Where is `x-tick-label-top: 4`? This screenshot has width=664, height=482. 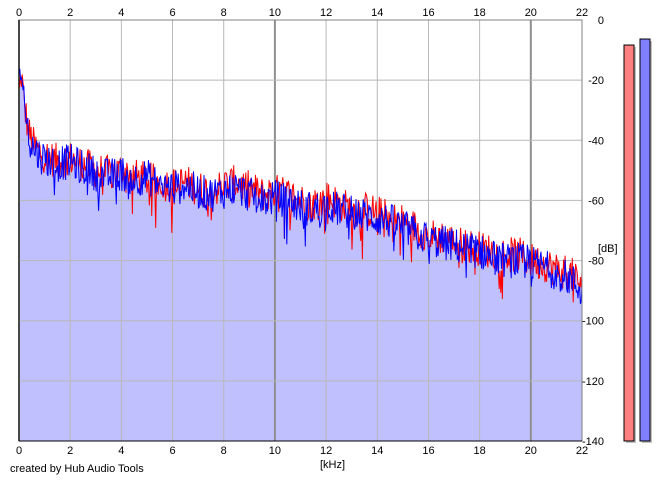 x-tick-label-top: 4 is located at coordinates (121, 13).